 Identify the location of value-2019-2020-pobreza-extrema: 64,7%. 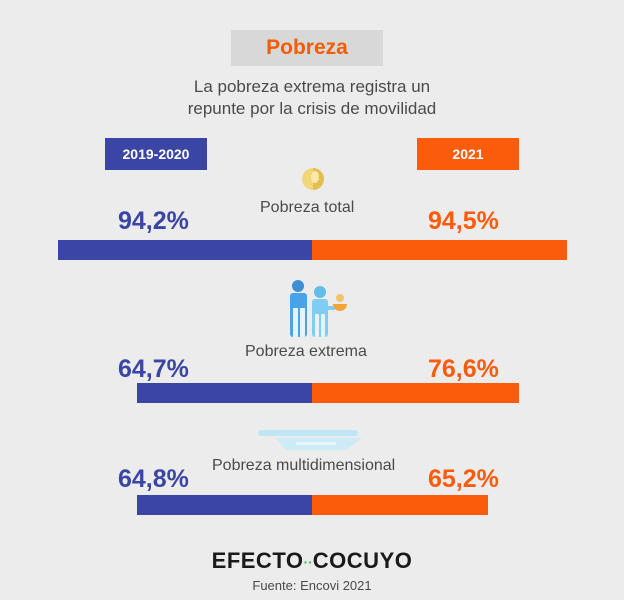
(153, 369).